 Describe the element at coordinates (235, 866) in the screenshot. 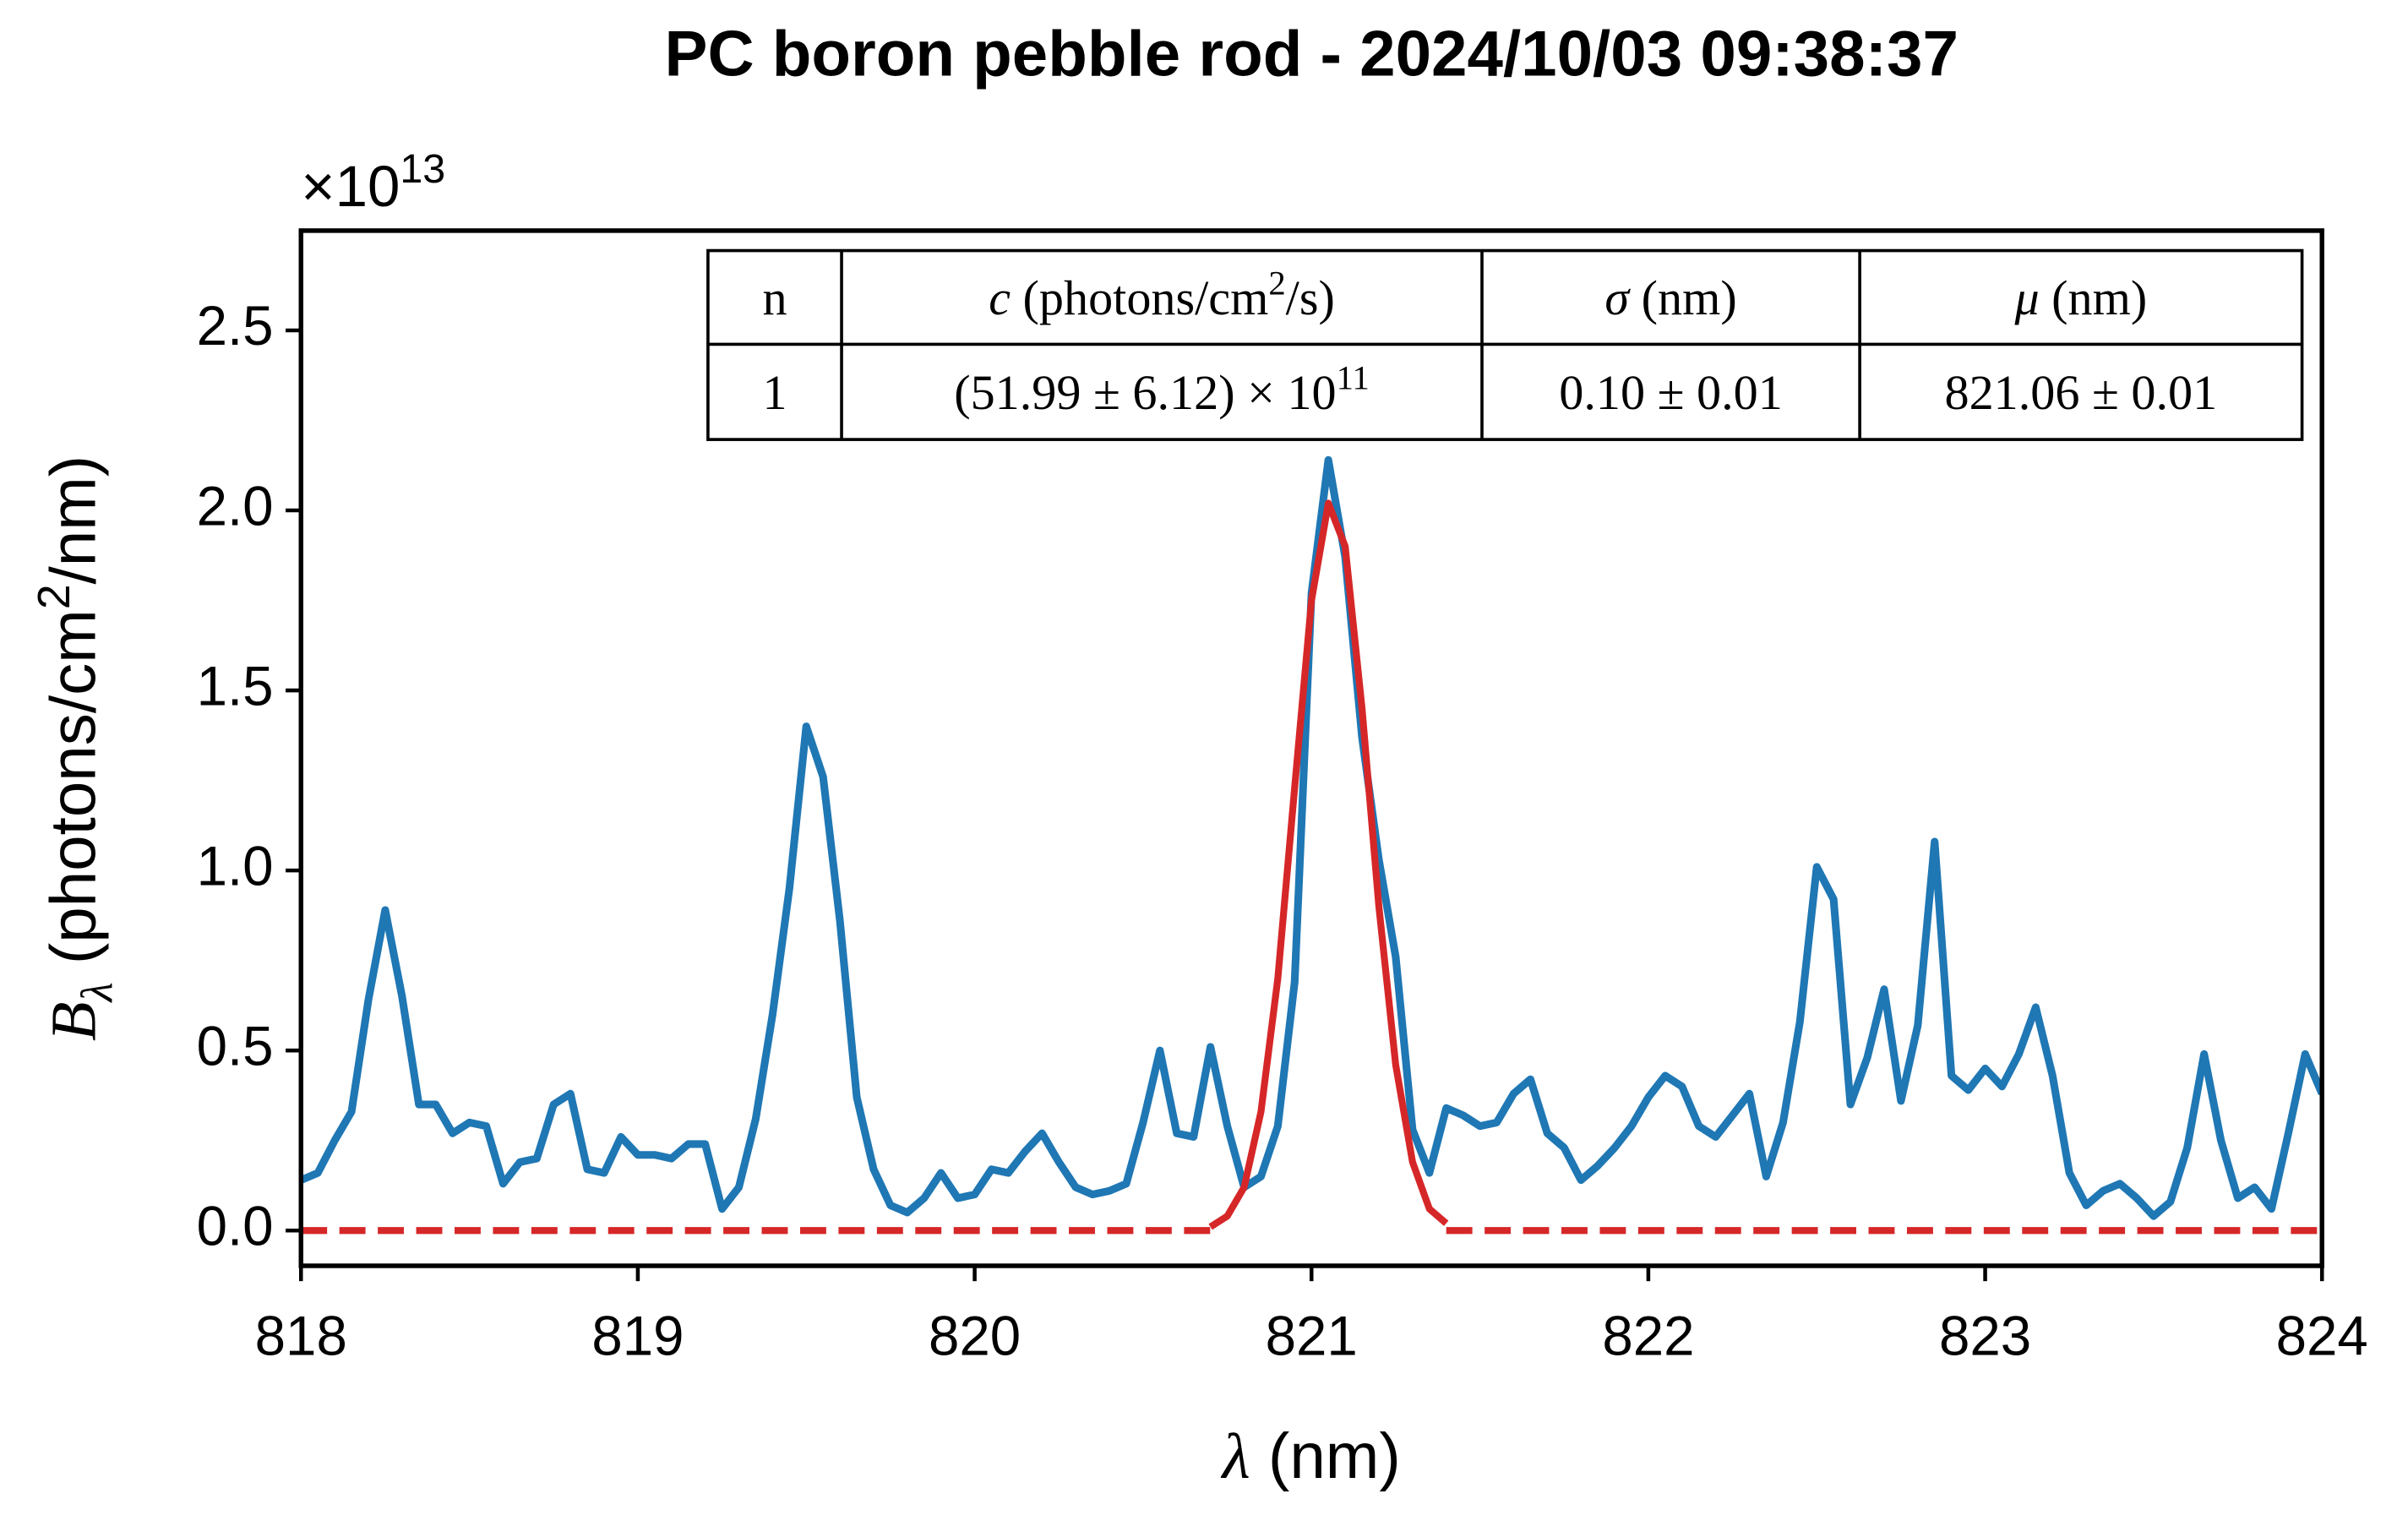

I see `y-tick-label: 1.0` at that location.